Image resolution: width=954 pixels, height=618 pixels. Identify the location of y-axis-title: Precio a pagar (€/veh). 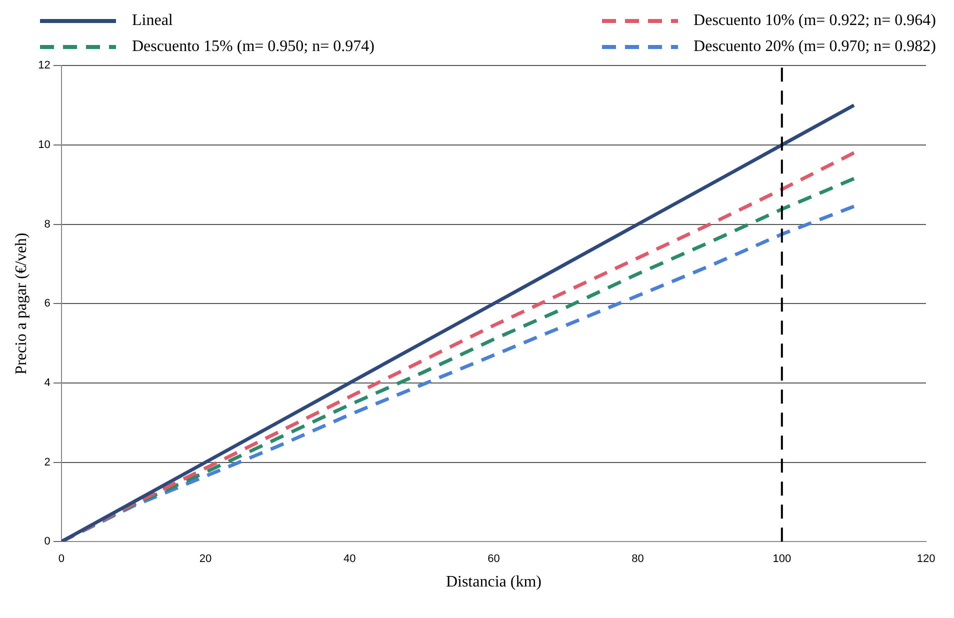
(21, 303).